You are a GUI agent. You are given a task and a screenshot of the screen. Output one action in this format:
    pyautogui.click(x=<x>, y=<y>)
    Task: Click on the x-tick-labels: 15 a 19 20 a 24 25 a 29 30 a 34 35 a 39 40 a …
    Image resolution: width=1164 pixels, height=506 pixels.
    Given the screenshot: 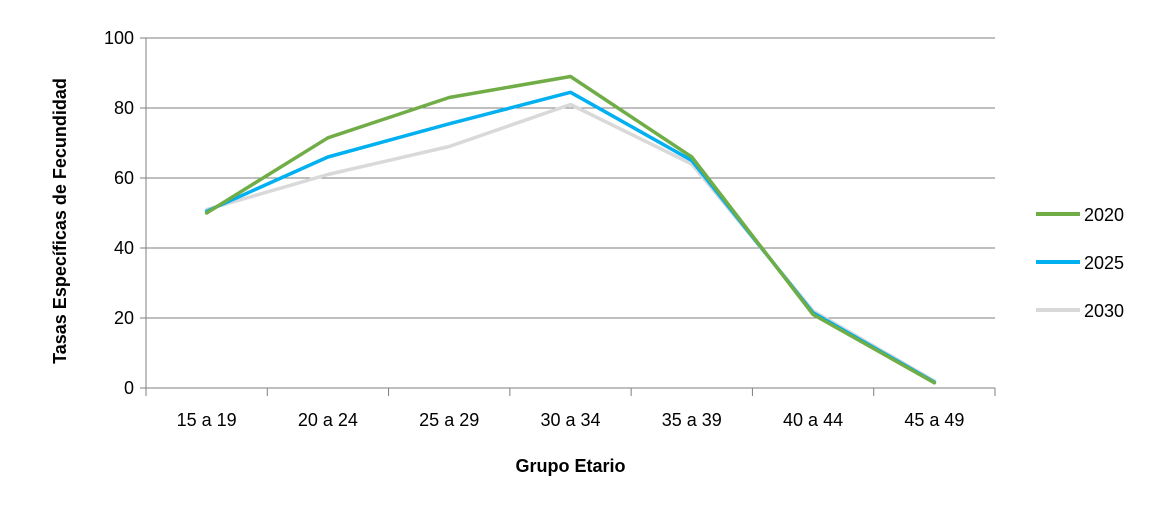 What is the action you would take?
    pyautogui.click(x=571, y=420)
    